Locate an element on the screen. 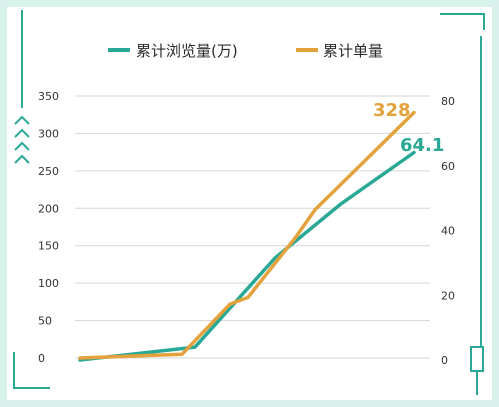 Image resolution: width=499 pixels, height=407 pixels. legend: 累计浏览量(万) 累计单量 is located at coordinates (245, 51).